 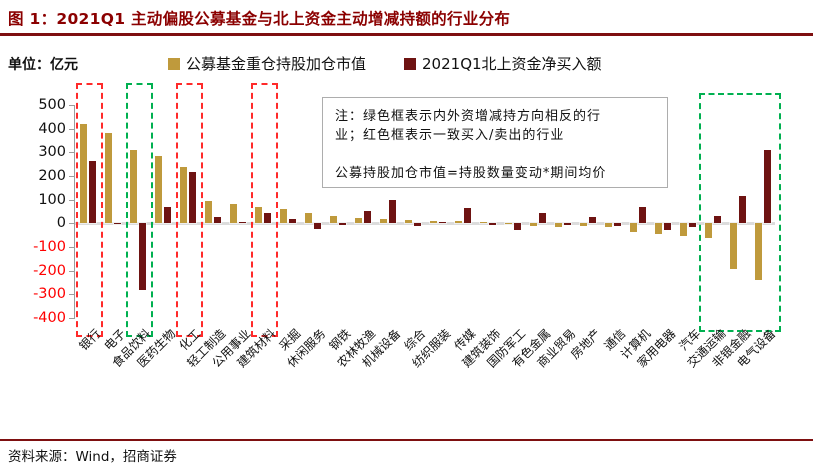 I want to click on bar-northbound-钢铁, so click(x=342, y=224).